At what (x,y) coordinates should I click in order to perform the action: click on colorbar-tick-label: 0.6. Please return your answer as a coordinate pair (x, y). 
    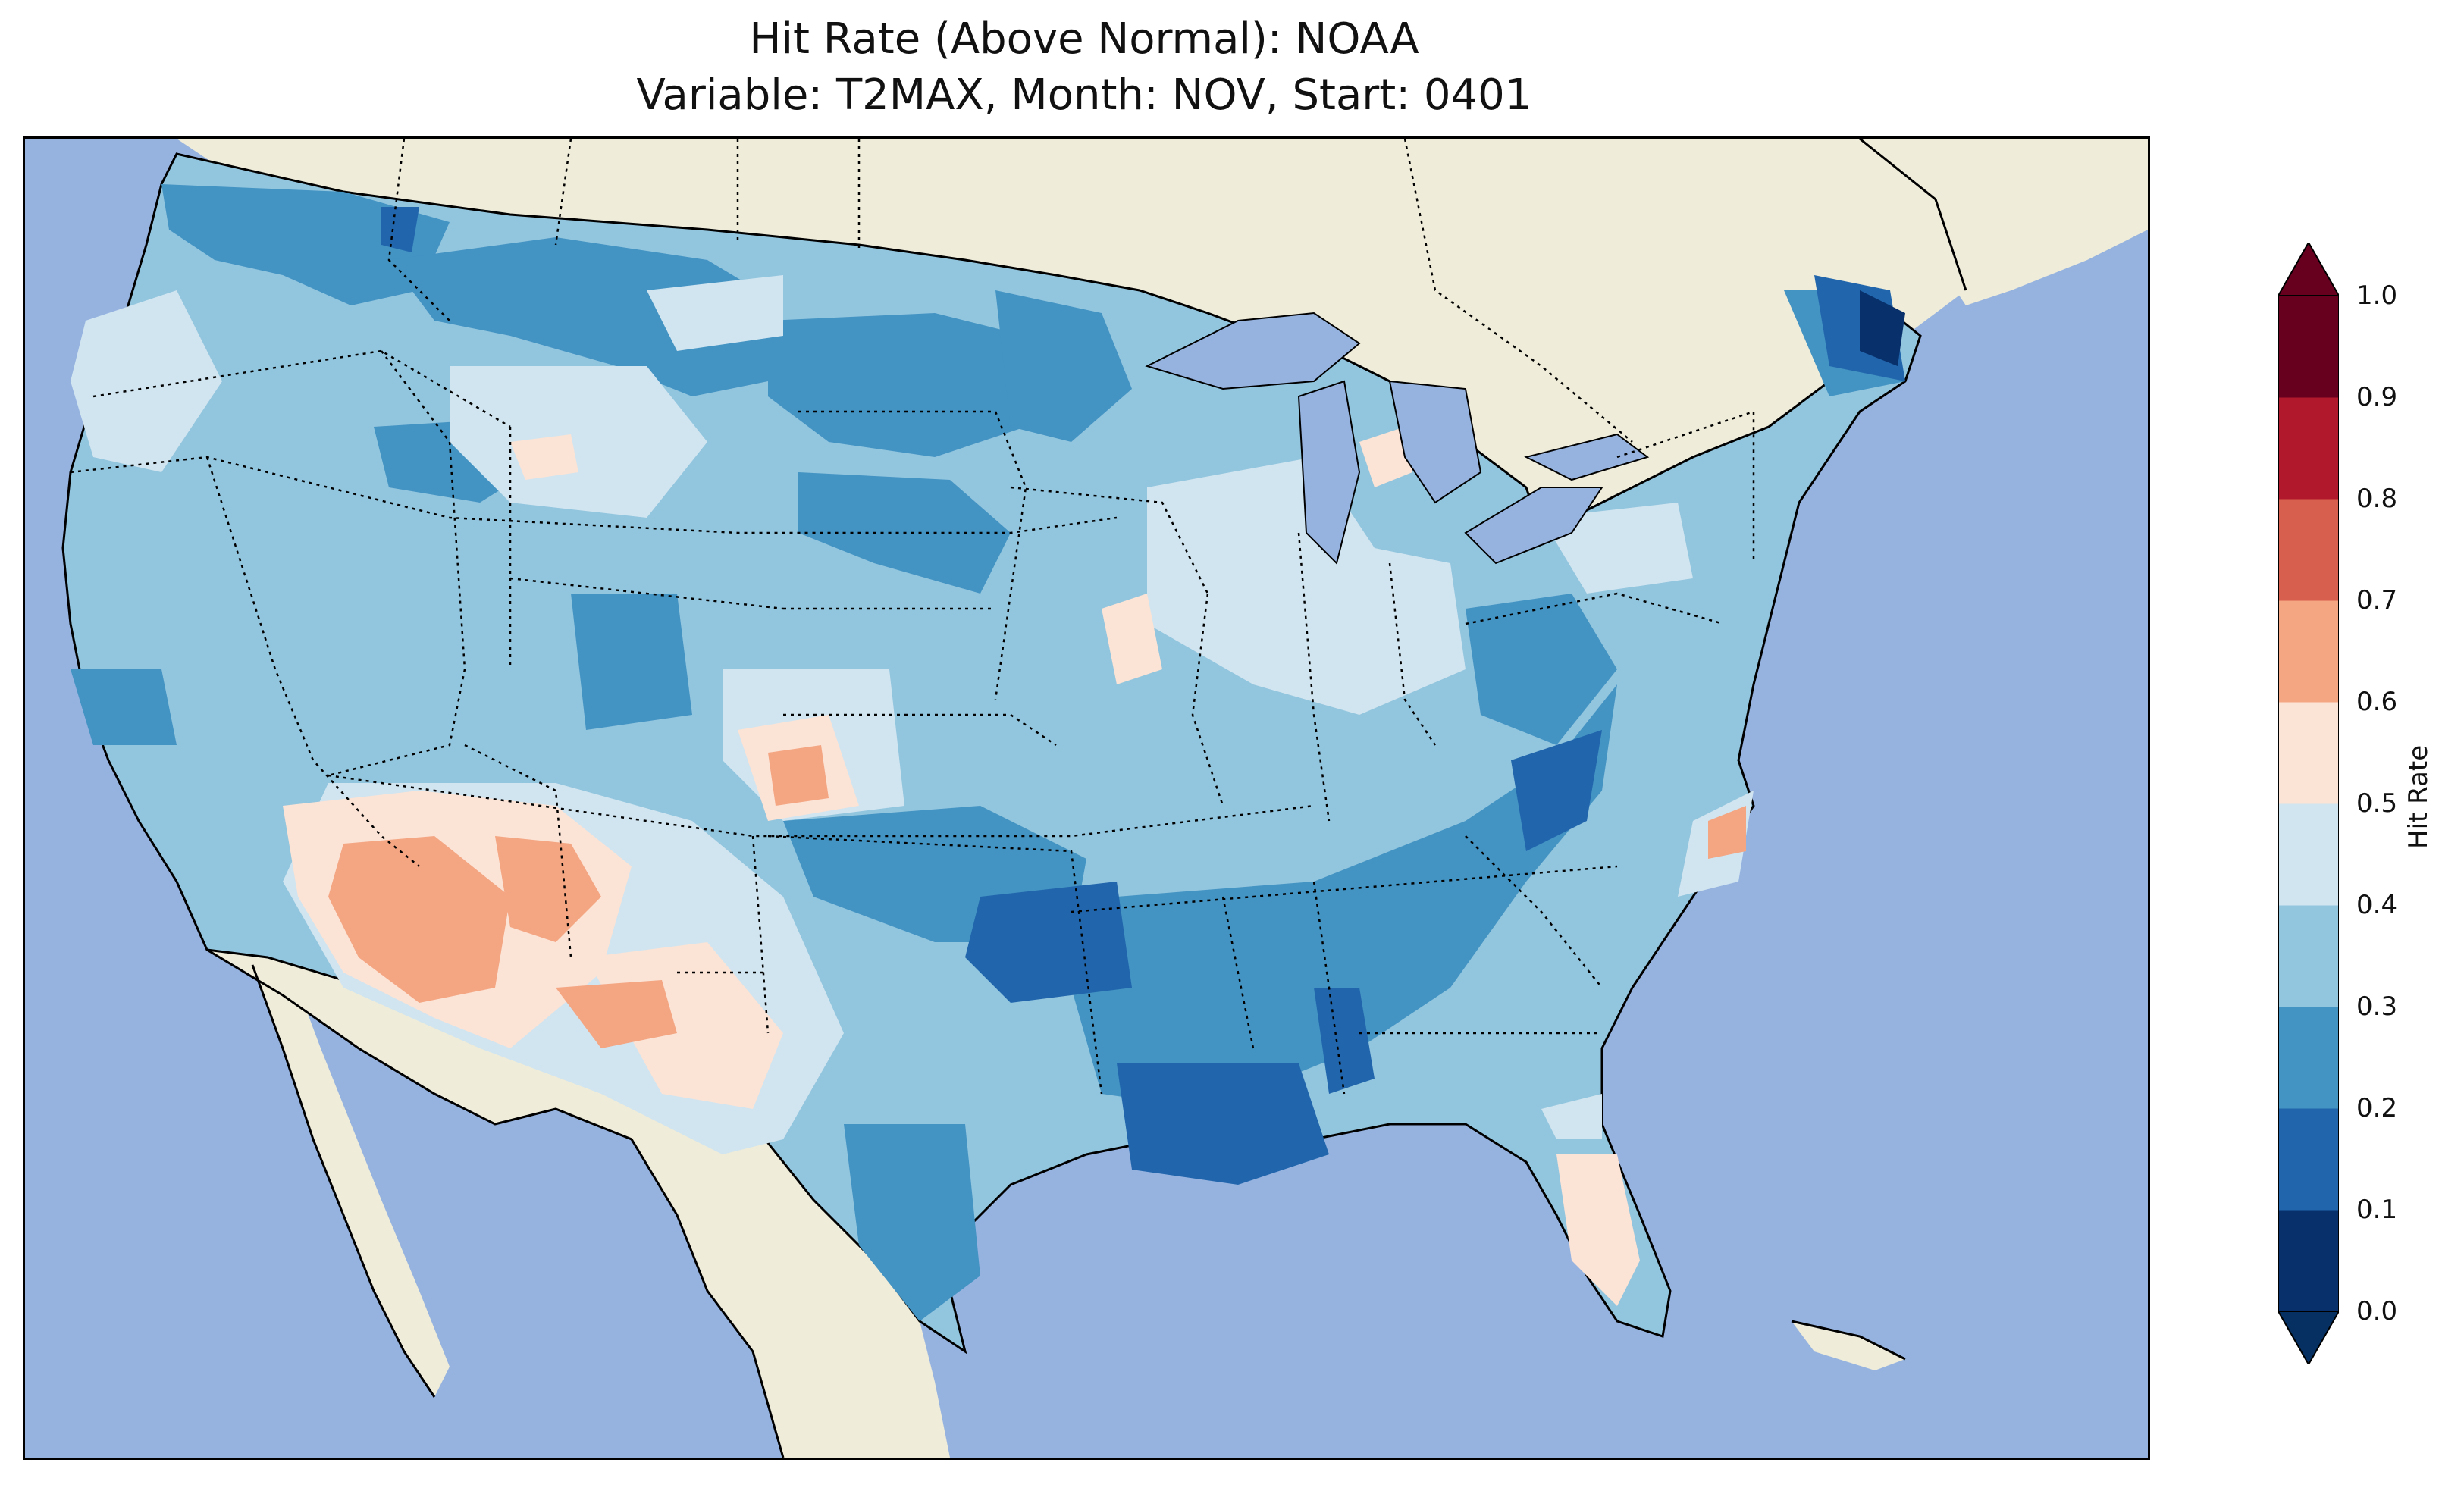
    Looking at the image, I should click on (2377, 702).